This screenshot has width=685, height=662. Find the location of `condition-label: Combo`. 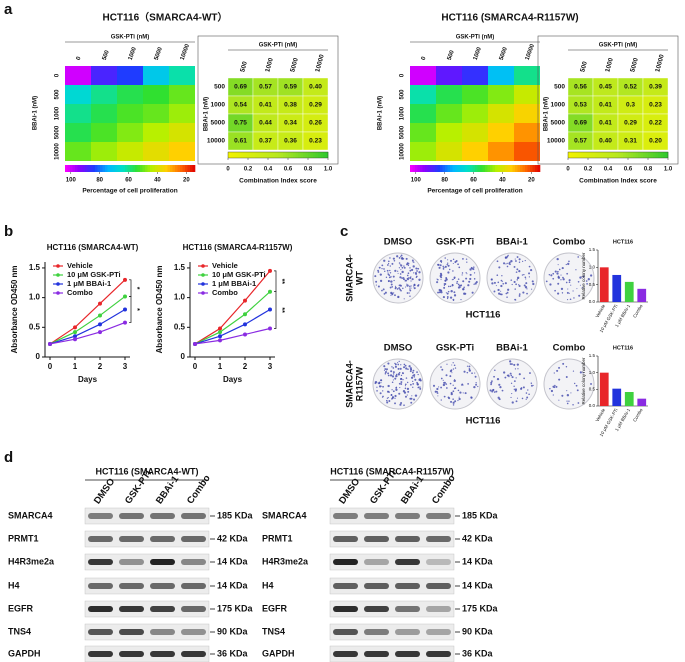

condition-label: Combo is located at coordinates (569, 242).